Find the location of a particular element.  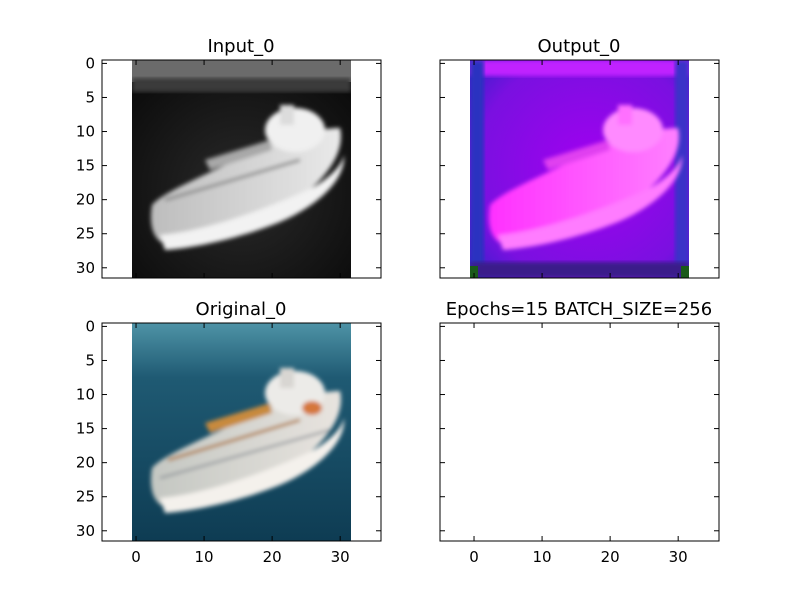

panel-title: Original_0 is located at coordinates (241, 309).